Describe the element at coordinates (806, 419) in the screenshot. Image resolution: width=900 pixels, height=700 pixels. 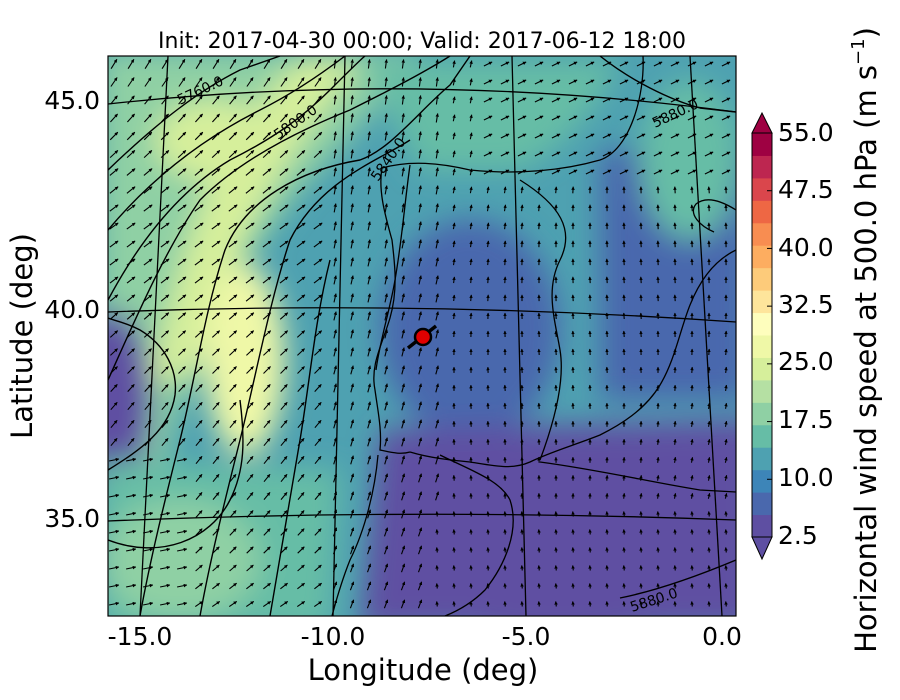
I see `colorbar-tick-label: 17.5` at that location.